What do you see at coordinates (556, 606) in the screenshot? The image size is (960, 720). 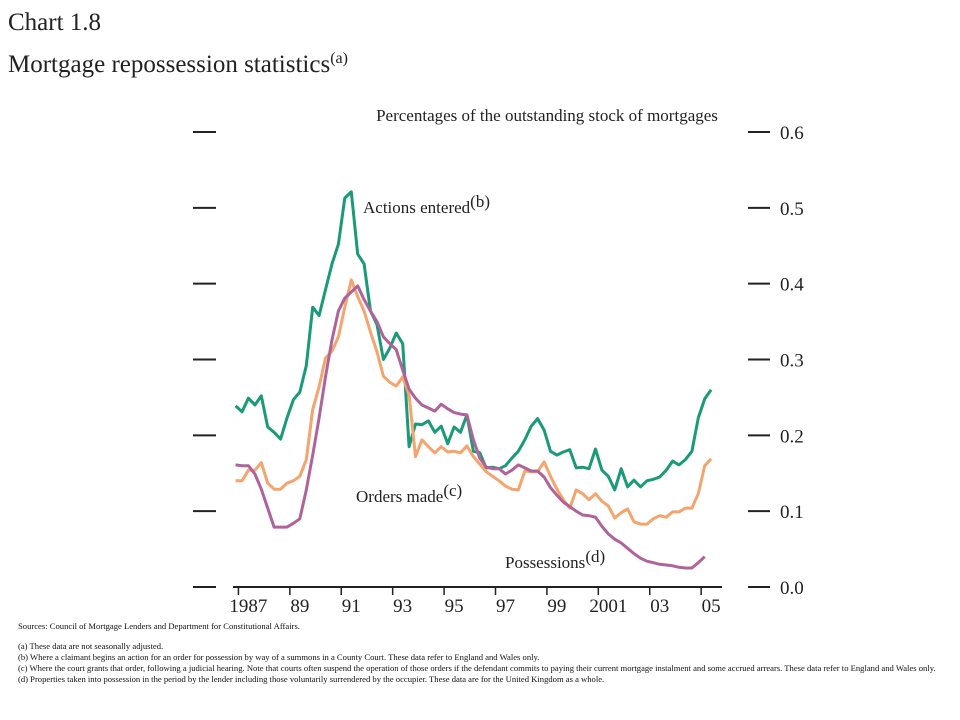 I see `x-tick-label: 99` at bounding box center [556, 606].